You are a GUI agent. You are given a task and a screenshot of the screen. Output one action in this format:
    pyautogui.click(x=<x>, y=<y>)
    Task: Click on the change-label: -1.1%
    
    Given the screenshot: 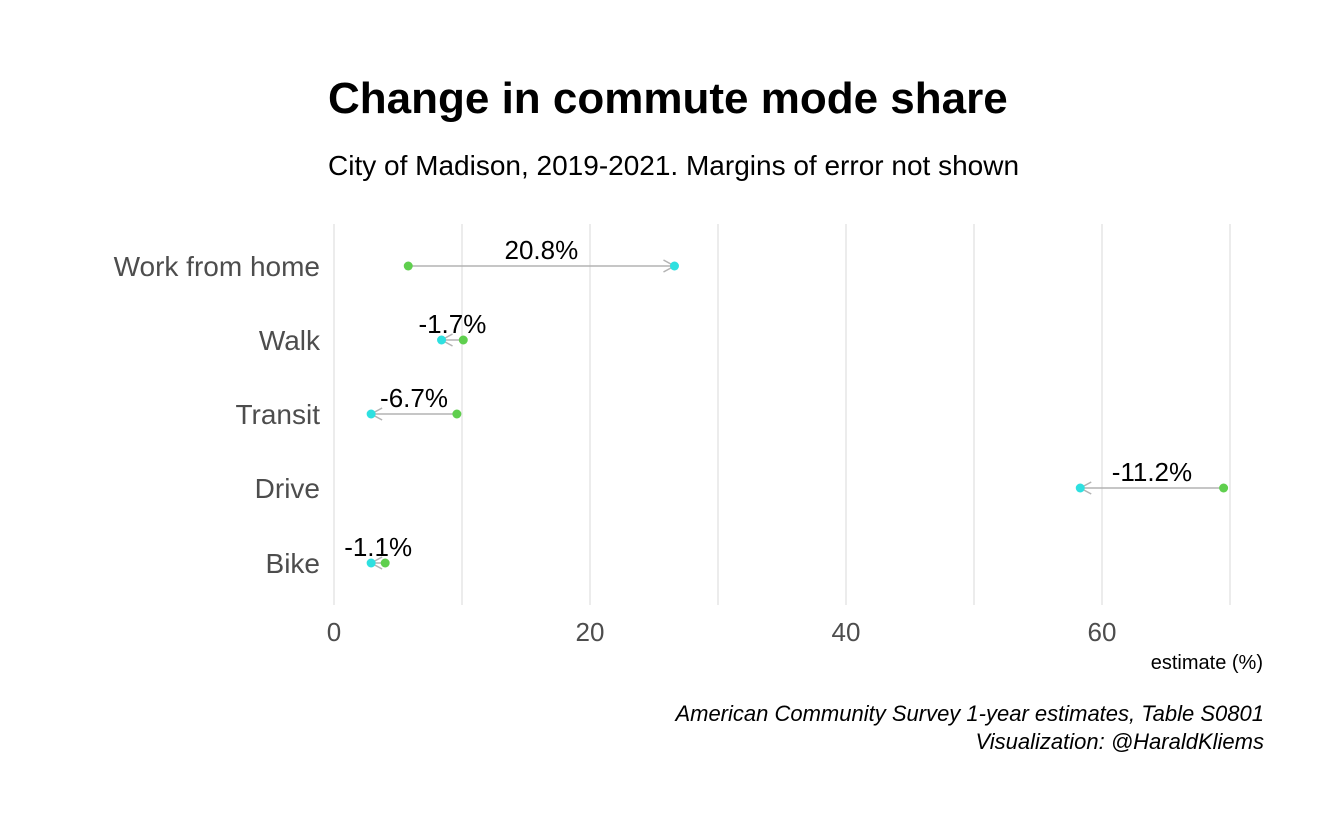 What is the action you would take?
    pyautogui.click(x=378, y=547)
    